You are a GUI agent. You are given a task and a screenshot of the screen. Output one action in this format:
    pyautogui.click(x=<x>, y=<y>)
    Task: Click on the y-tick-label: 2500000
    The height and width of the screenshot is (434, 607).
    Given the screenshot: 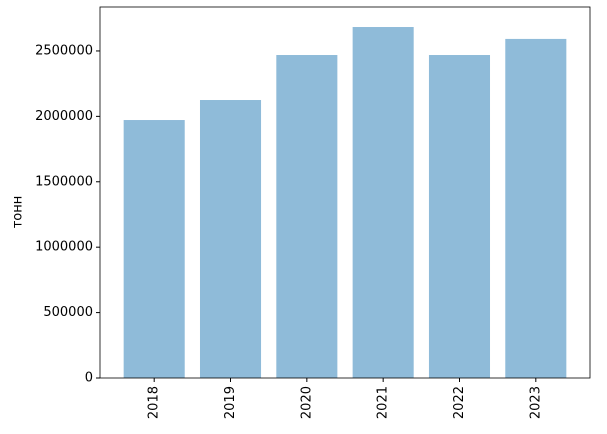 What is the action you would take?
    pyautogui.click(x=64, y=50)
    